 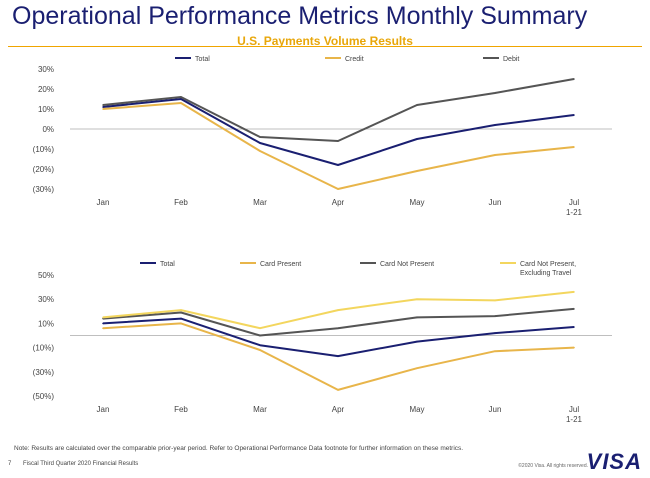 What do you see at coordinates (416, 202) in the screenshot?
I see `chart1-x-tick-label: May` at bounding box center [416, 202].